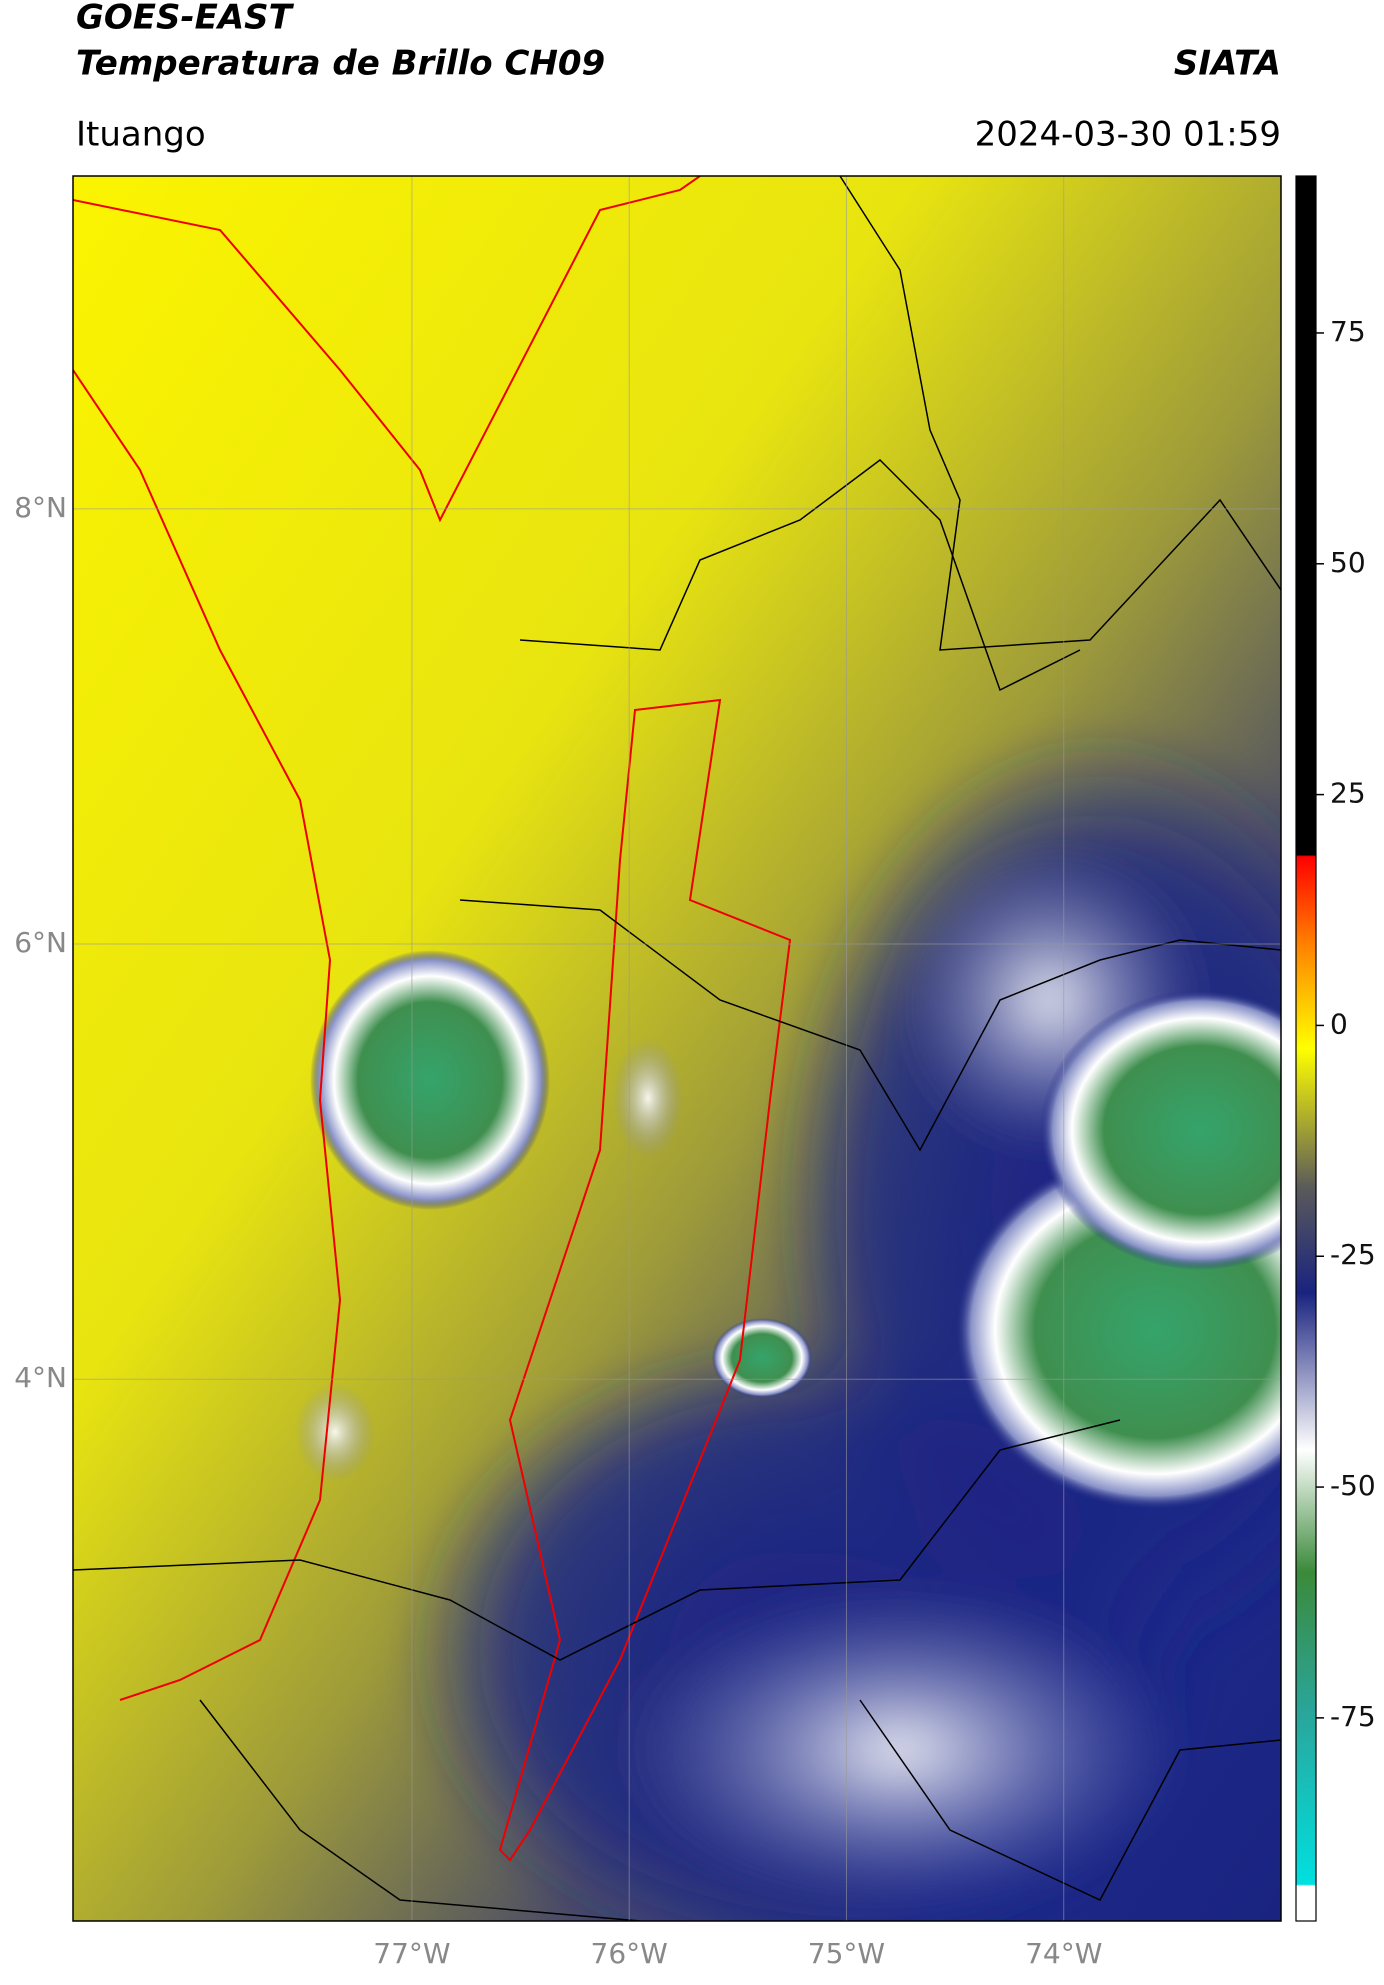 This screenshot has width=1384, height=1985. I want to click on product-title: Temperatura de Brillo CH09, so click(340, 64).